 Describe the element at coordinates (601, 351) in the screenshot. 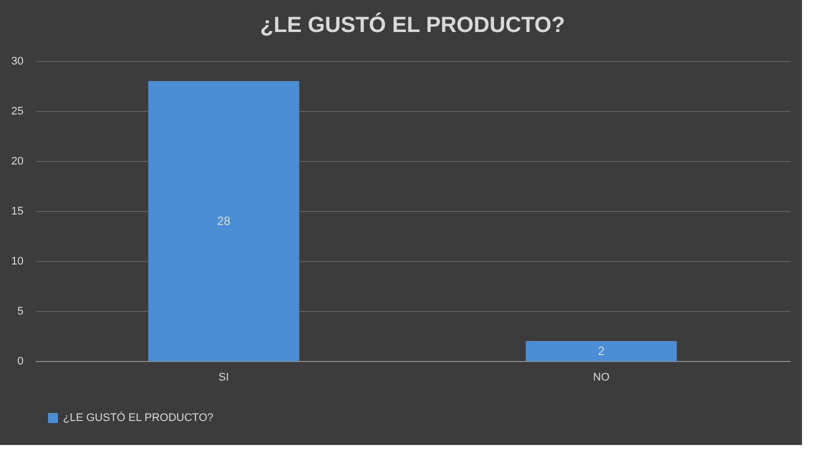

I see `data-label: 2` at that location.